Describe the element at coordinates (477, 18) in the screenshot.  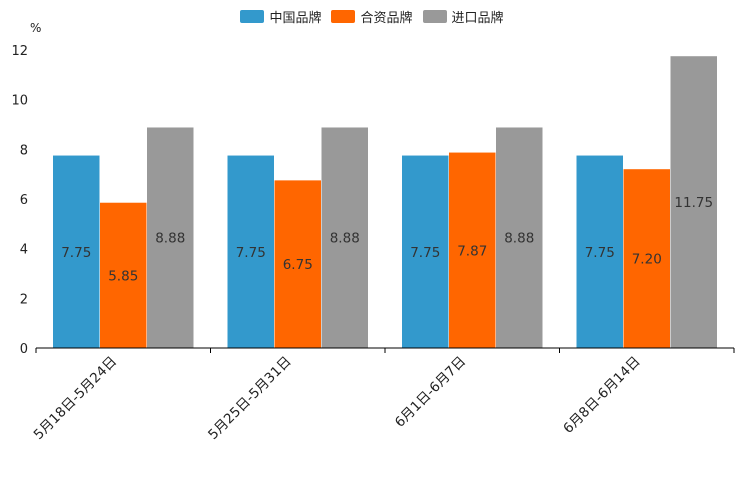
I see `legend-label-imported: 进口品牌` at that location.